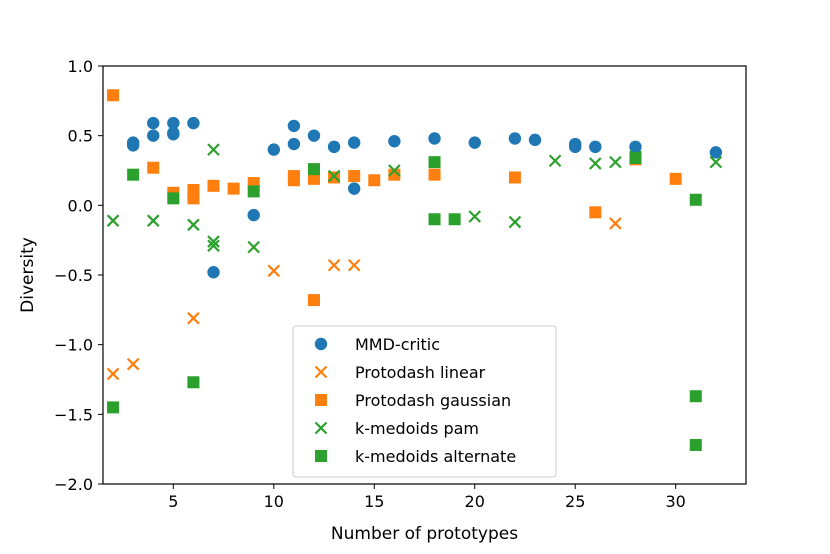  What do you see at coordinates (575, 501) in the screenshot?
I see `x-tick-label: 25` at bounding box center [575, 501].